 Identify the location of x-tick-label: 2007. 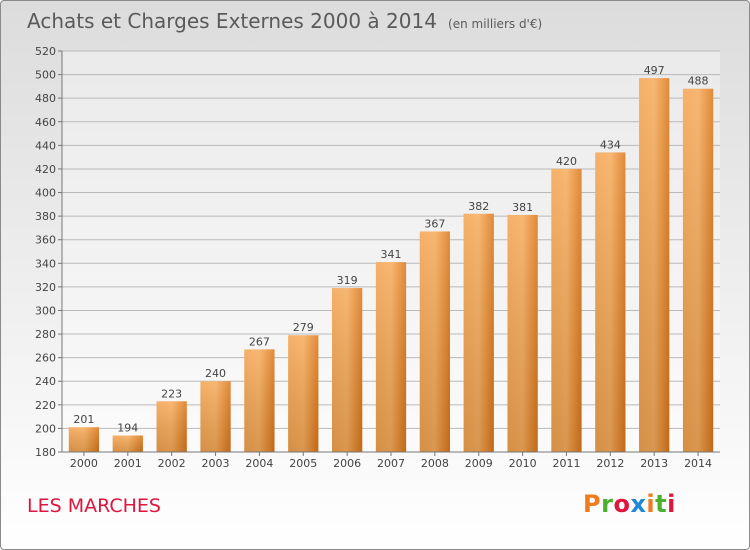
(391, 463).